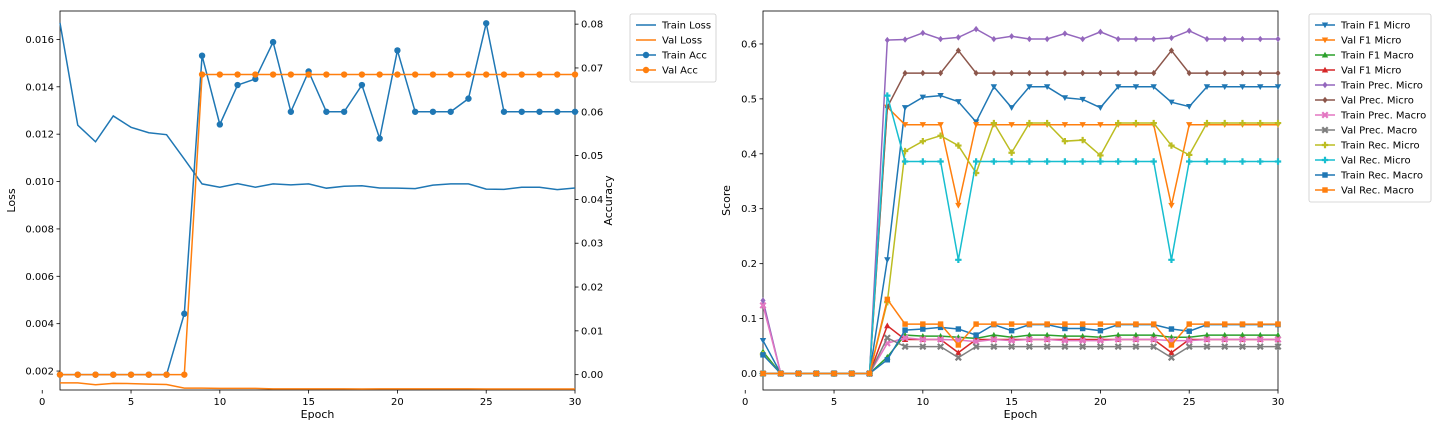 The image size is (1440, 432). What do you see at coordinates (1358, 71) in the screenshot?
I see `legend-item-val-f1-micro: Val F1 Micro` at bounding box center [1358, 71].